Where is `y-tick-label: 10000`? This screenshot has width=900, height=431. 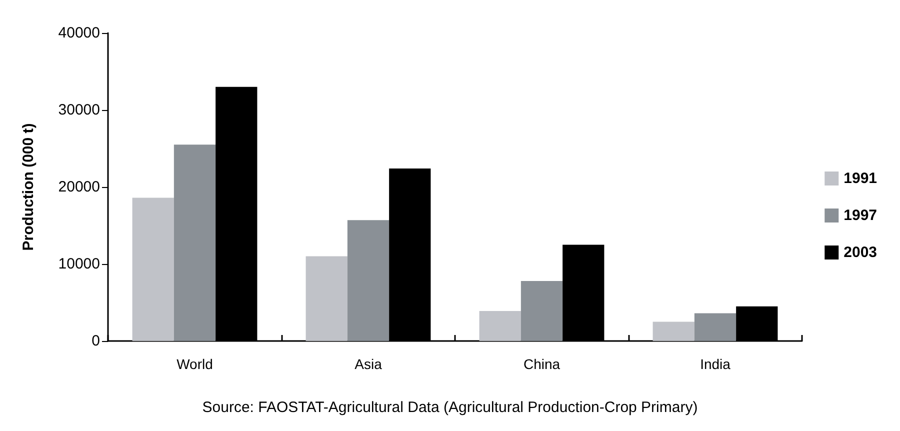
y-tick-label: 10000 is located at coordinates (79, 264).